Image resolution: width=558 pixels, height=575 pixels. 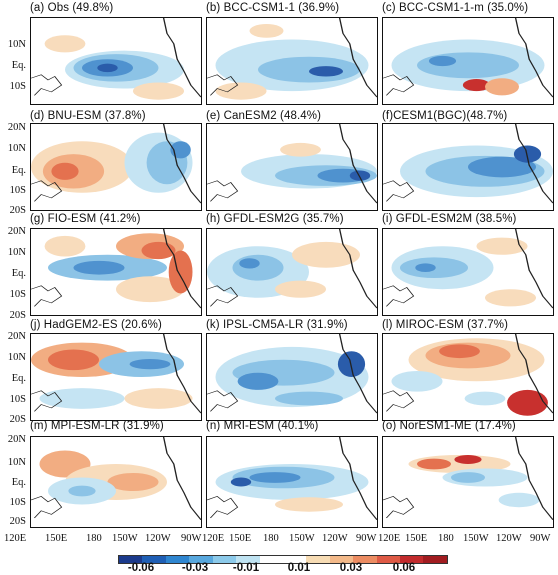 What do you see at coordinates (444, 116) in the screenshot?
I see `panel-title: (f)CESM1(BGC)(48.7%)` at bounding box center [444, 116].